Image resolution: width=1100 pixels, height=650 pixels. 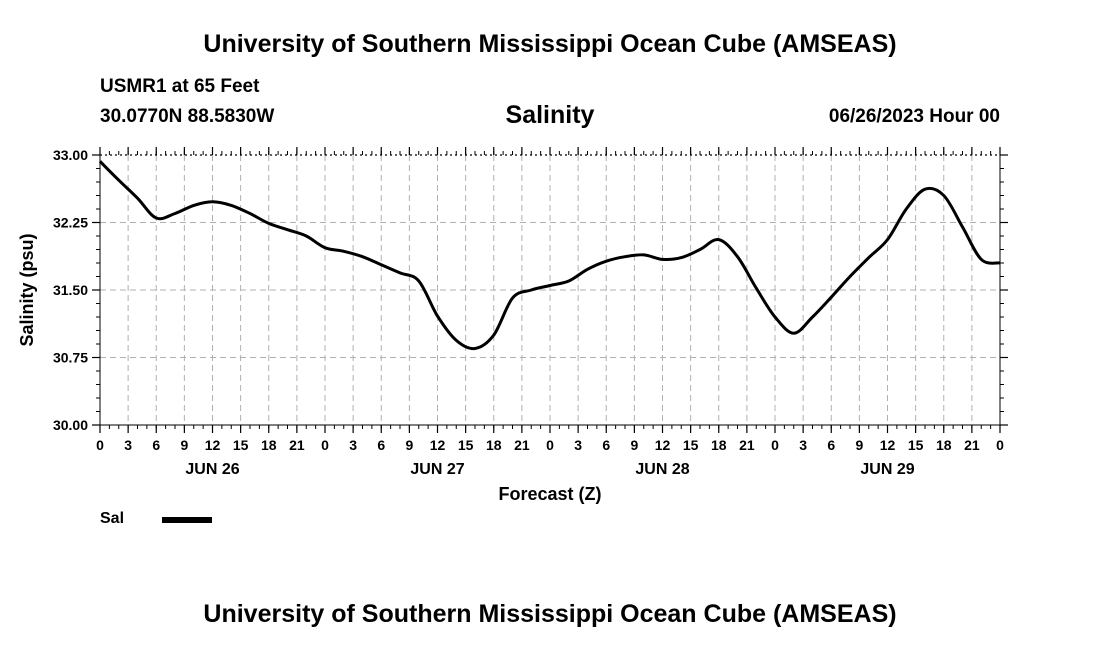 I want to click on legend-label: Sal, so click(x=112, y=518).